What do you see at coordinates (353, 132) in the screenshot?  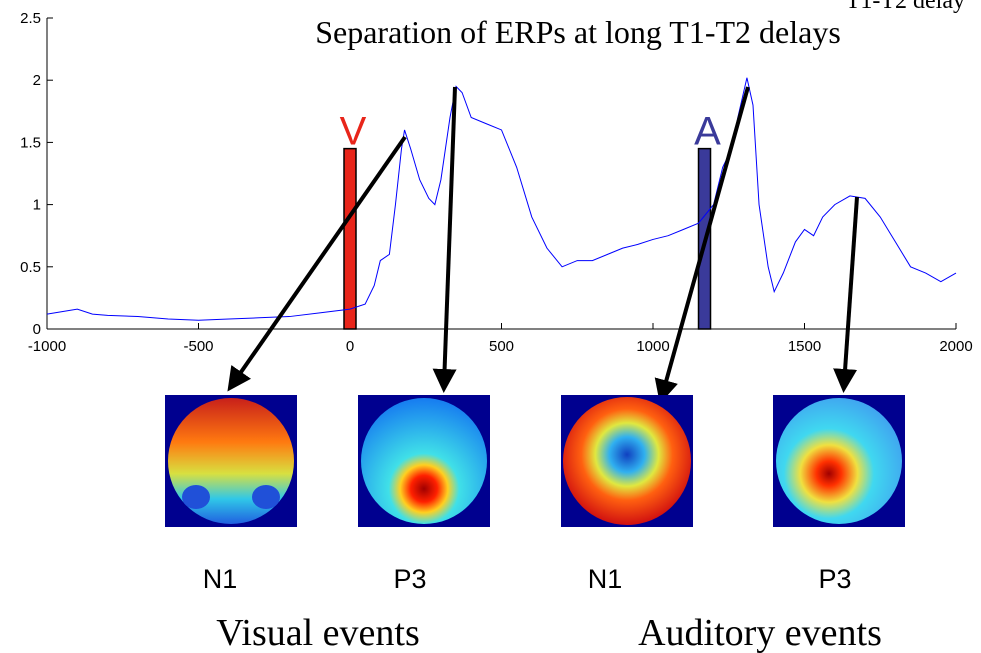 I see `event-label: V` at bounding box center [353, 132].